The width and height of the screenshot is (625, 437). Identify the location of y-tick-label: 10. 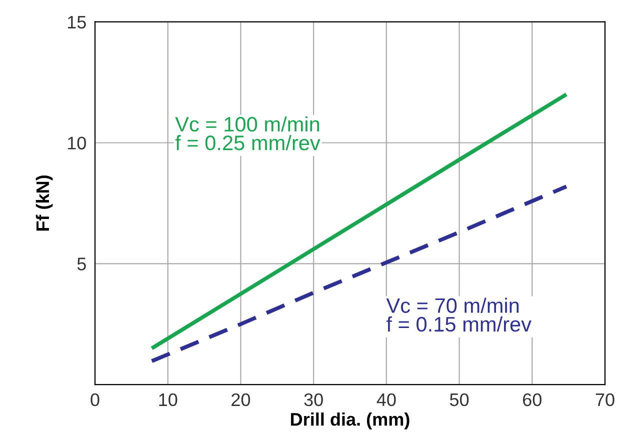
(77, 143).